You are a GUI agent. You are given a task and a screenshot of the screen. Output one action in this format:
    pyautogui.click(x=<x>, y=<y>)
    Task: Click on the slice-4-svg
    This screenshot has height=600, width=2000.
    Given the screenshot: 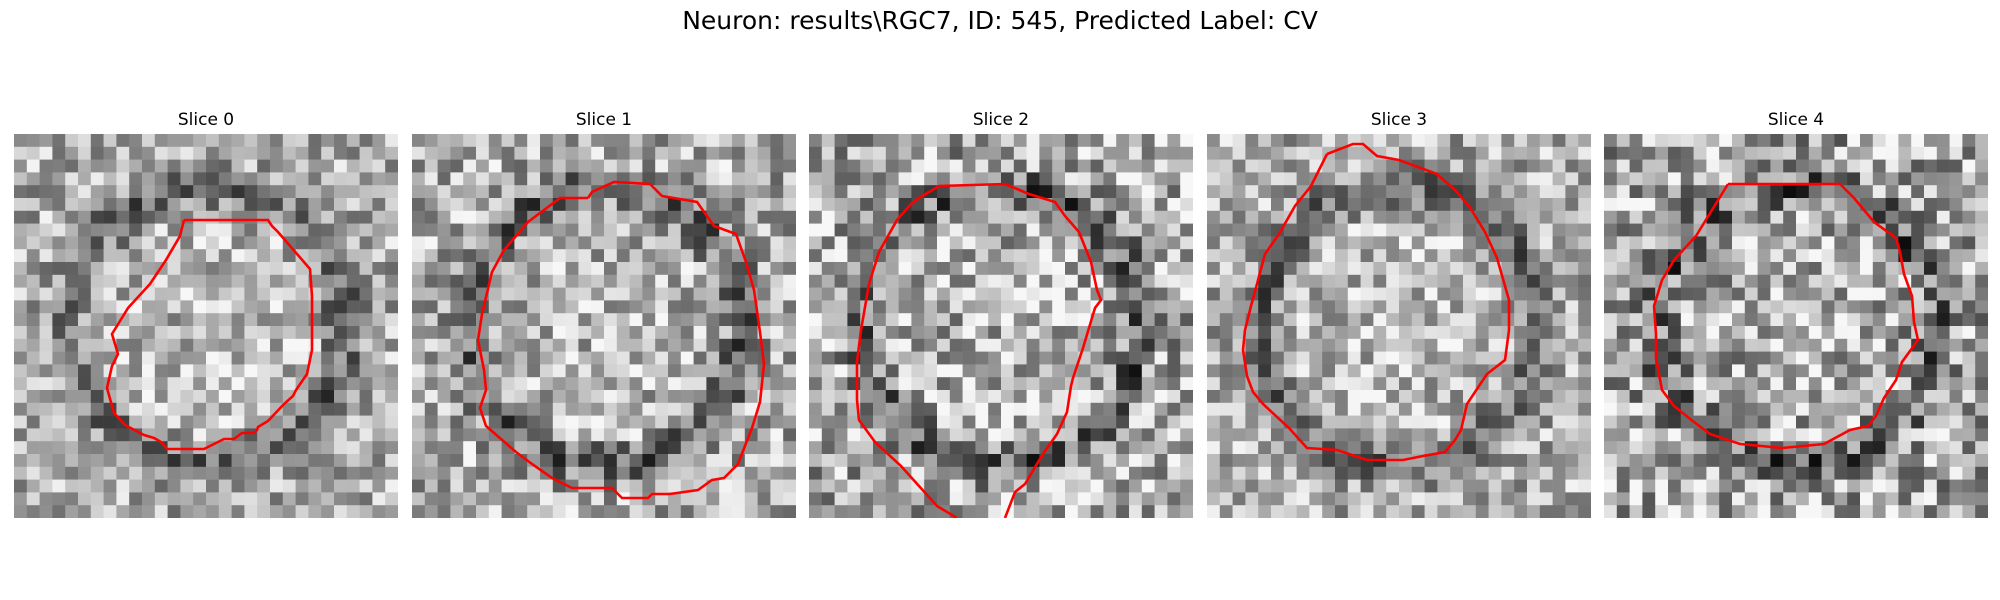 What is the action you would take?
    pyautogui.click(x=1796, y=326)
    